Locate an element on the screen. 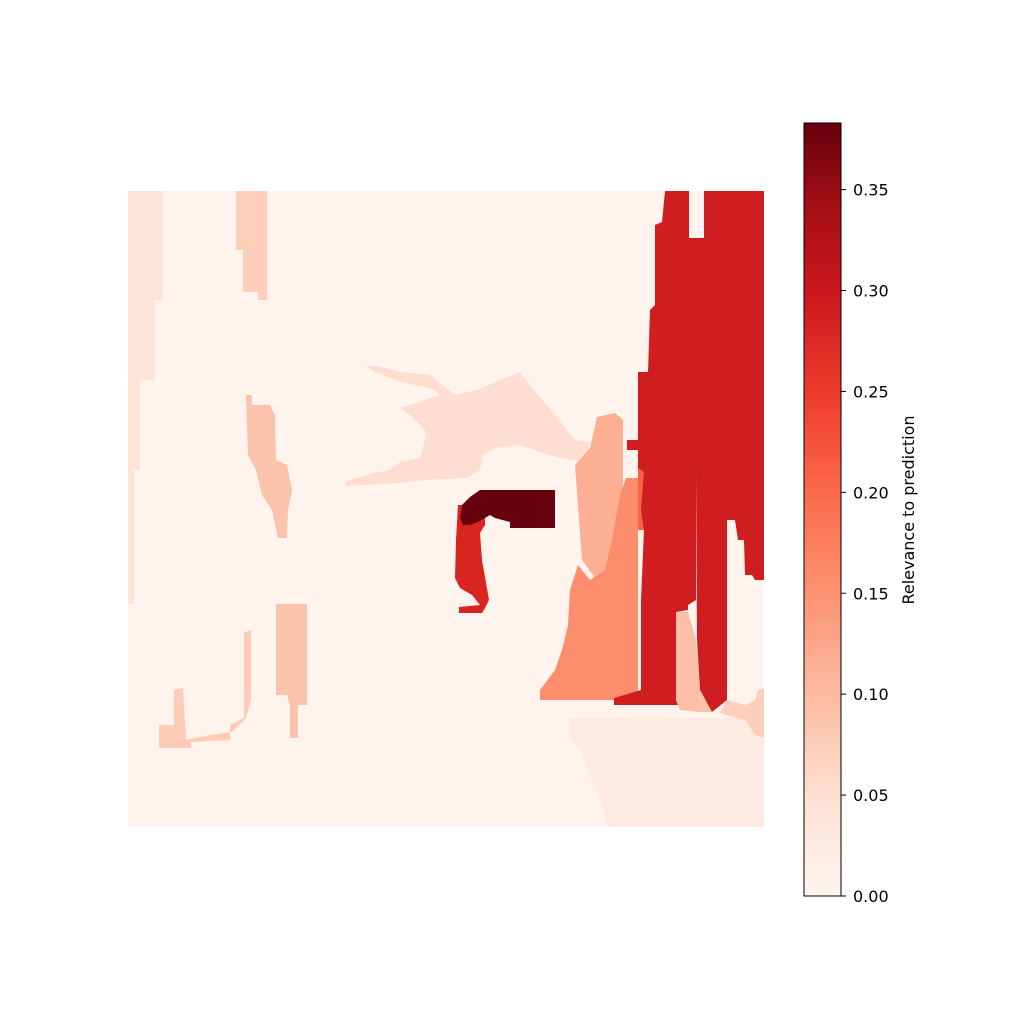  colorbar-ticks: 0.00 0.05 0.10 0.15 0.20 0.25 0.30 0.35 is located at coordinates (865, 543).